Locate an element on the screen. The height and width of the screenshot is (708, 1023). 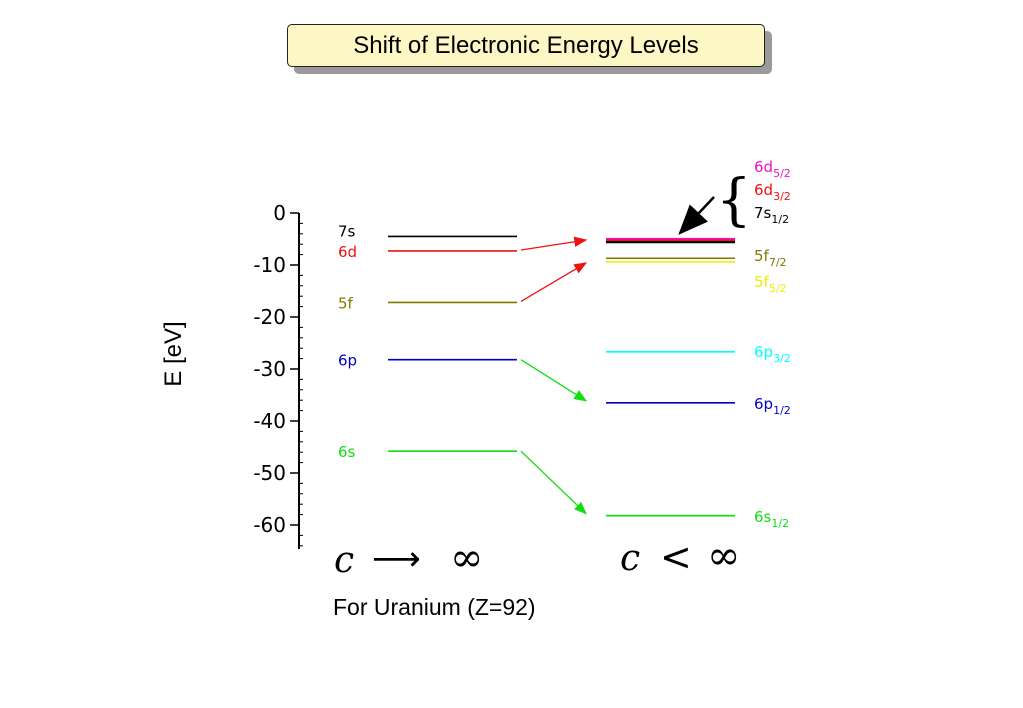
y-tick-label: -60 is located at coordinates (269, 525).